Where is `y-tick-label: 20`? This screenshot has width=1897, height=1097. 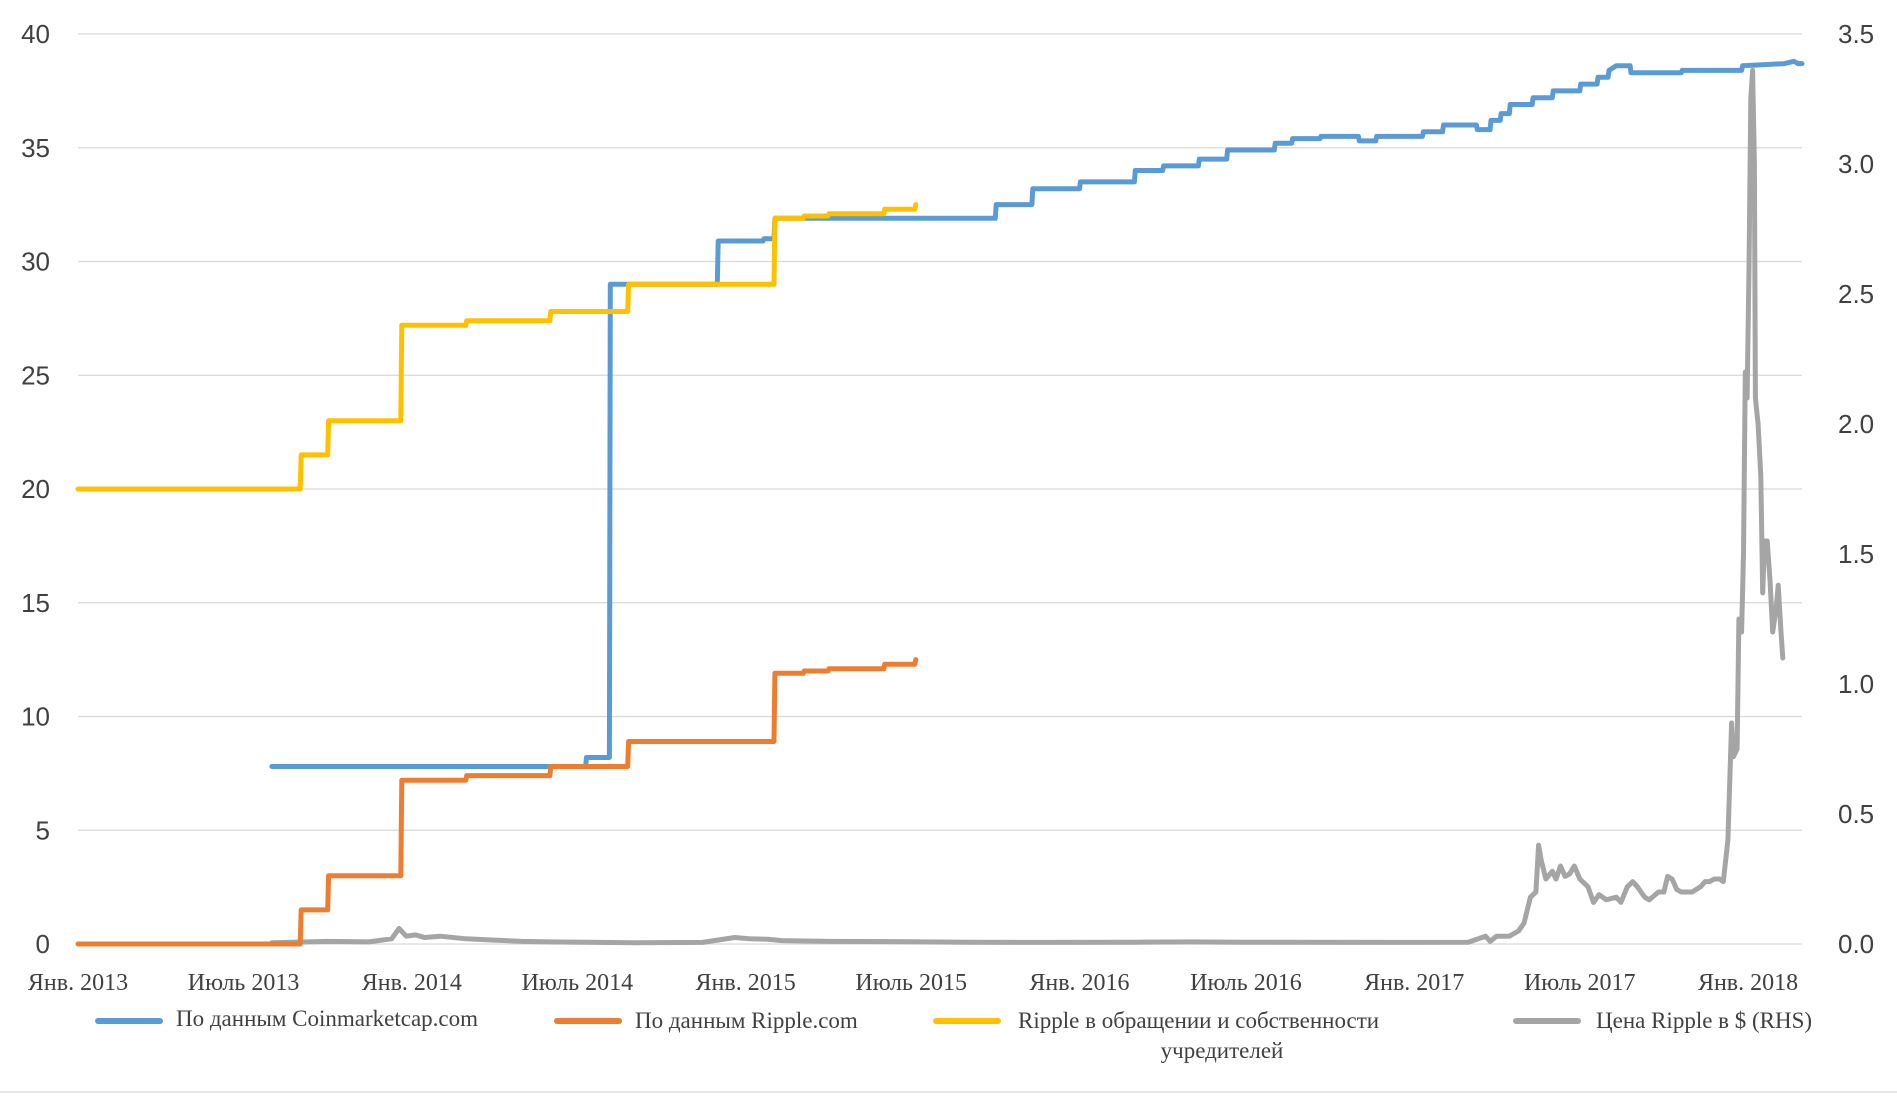
y-tick-label: 20 is located at coordinates (35, 489).